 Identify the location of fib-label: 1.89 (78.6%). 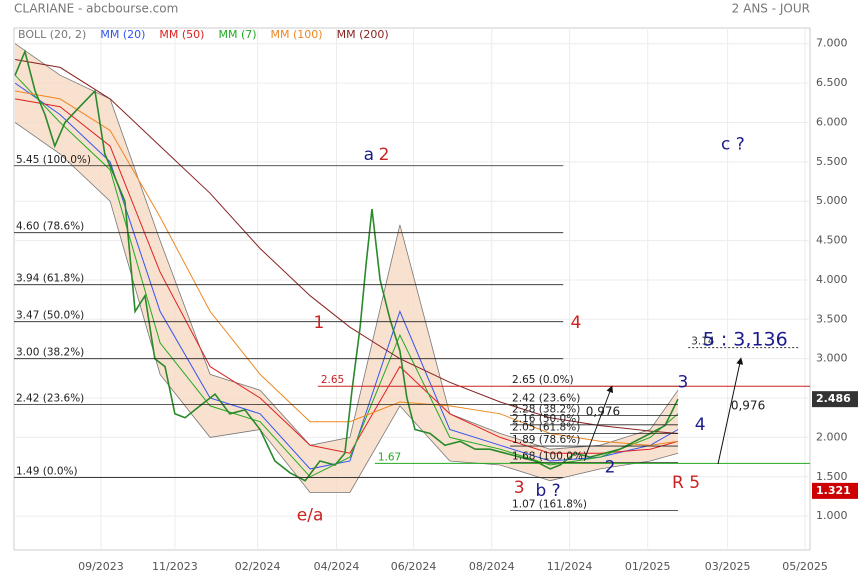
(546, 440).